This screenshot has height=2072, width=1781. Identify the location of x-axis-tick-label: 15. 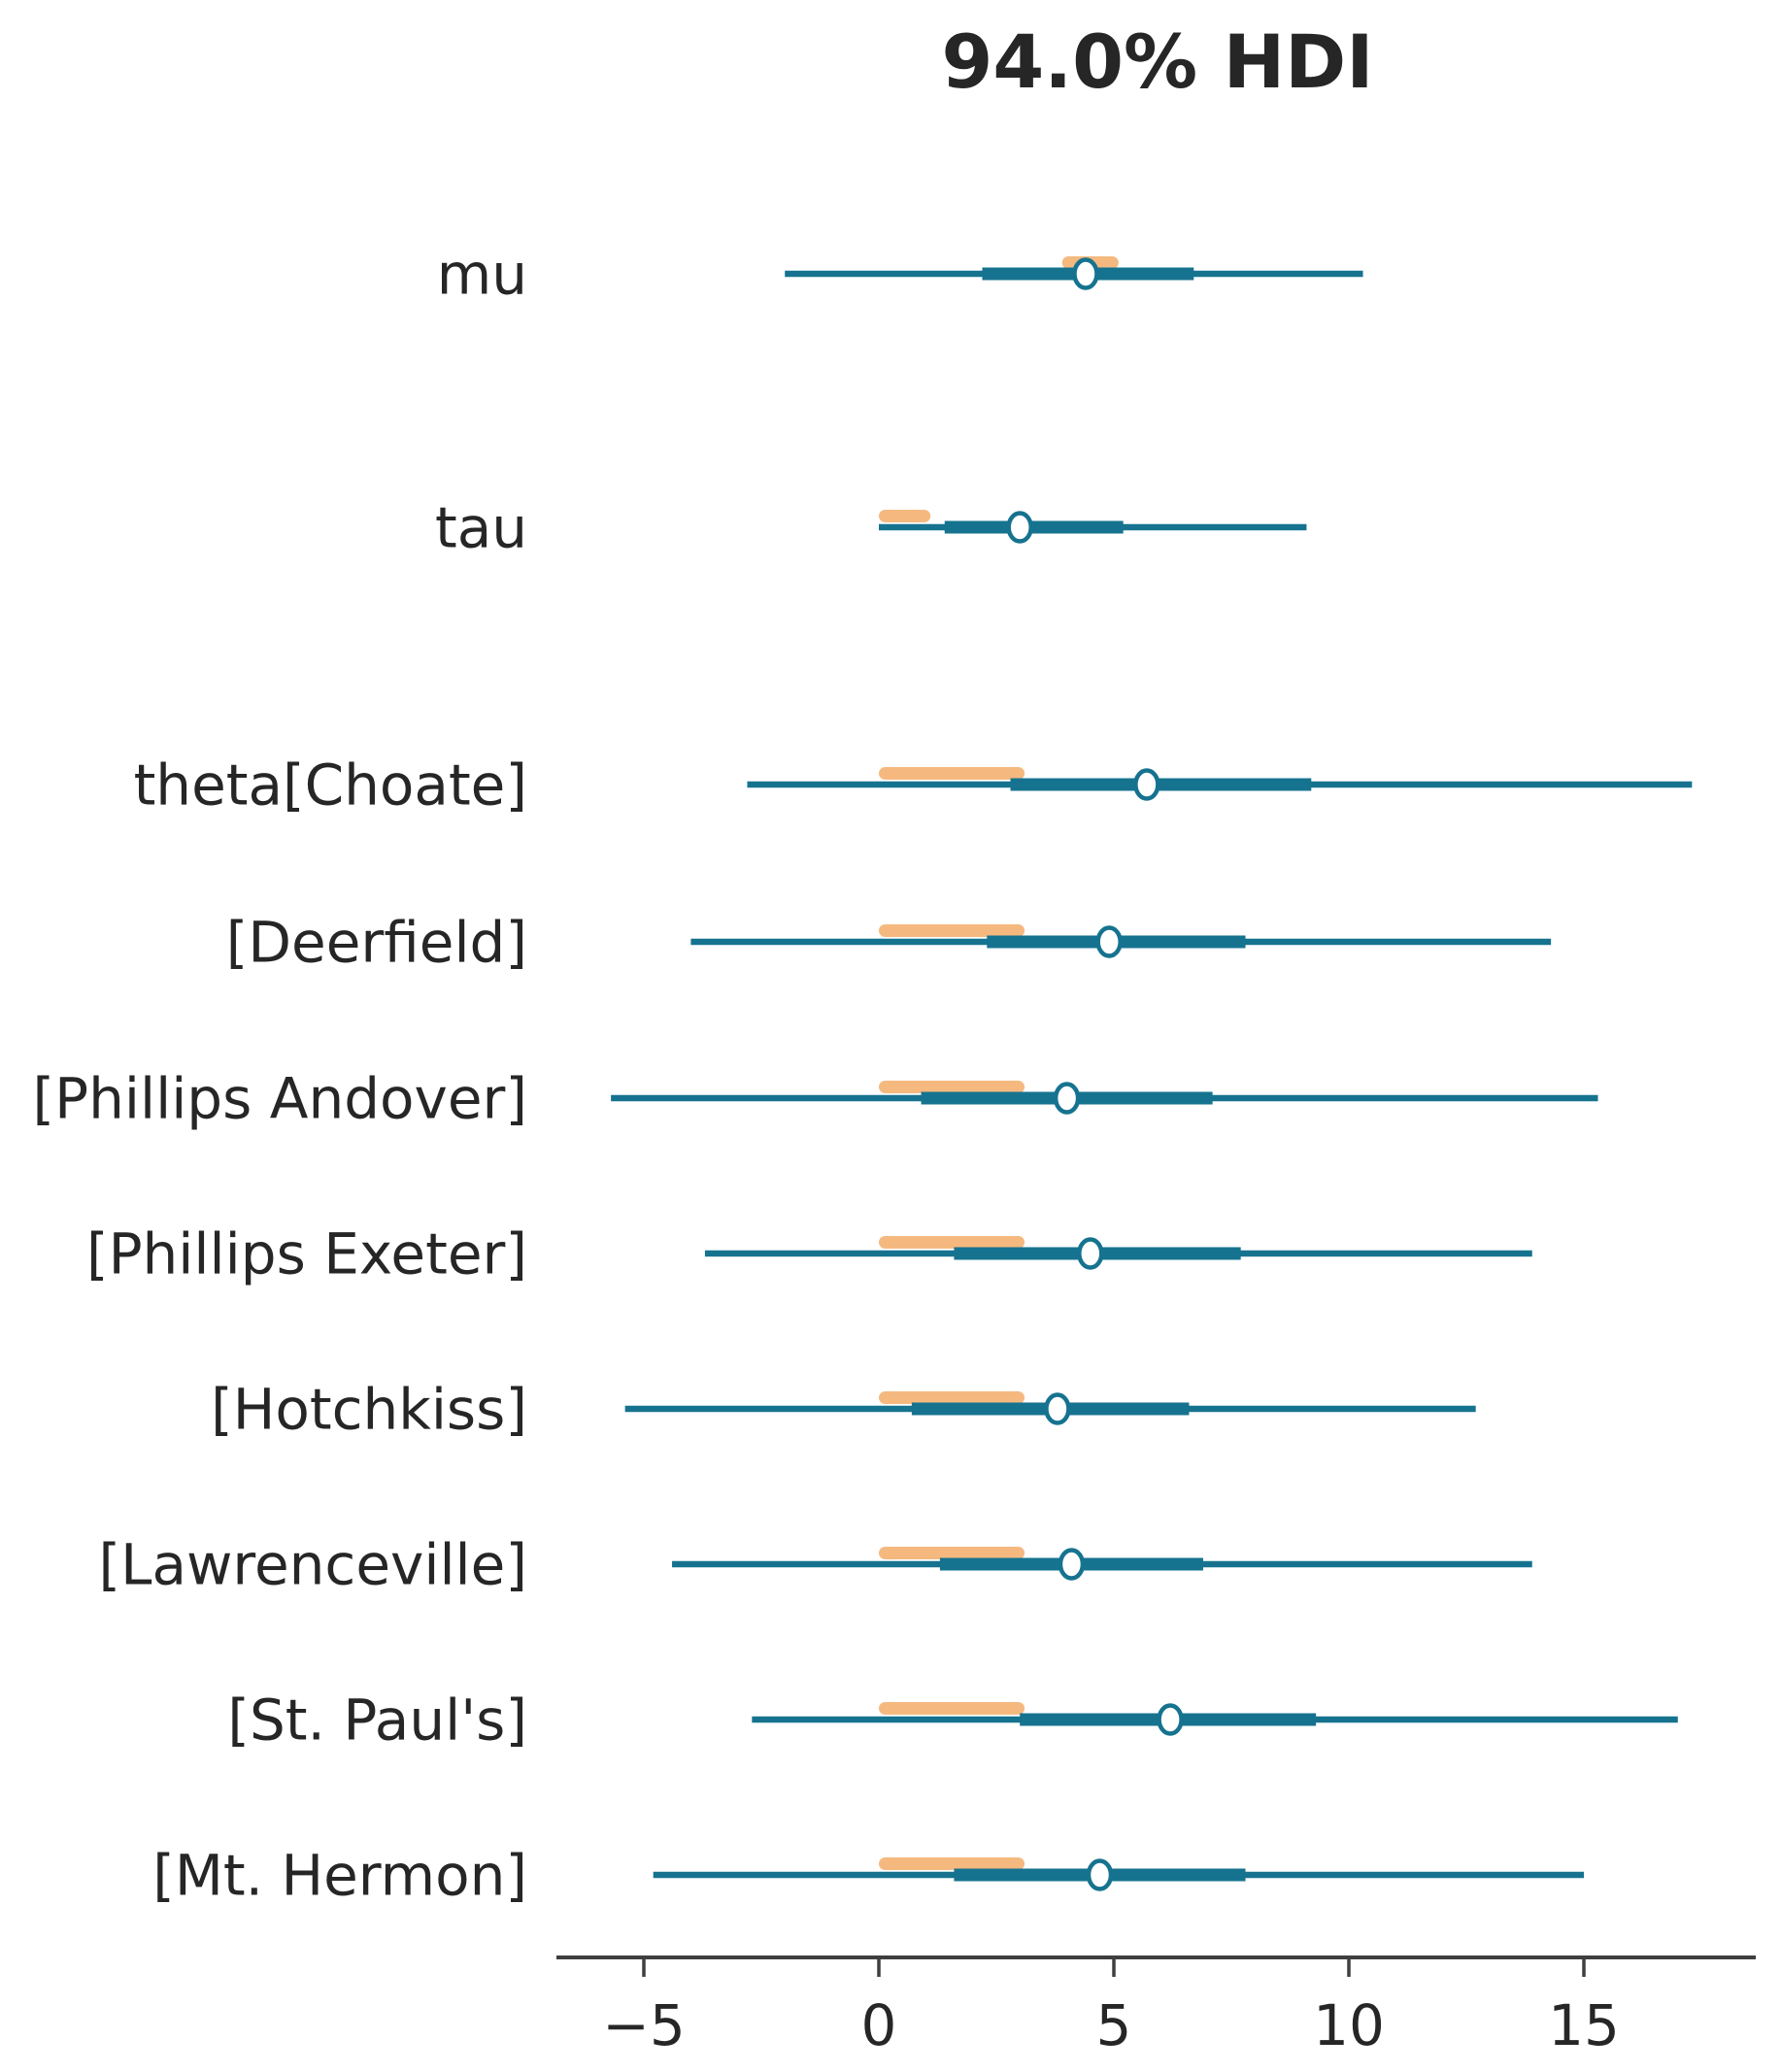
(1584, 2025).